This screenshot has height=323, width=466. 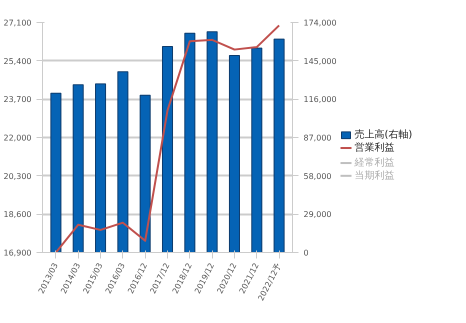 What do you see at coordinates (18, 23) in the screenshot?
I see `y-tick-label: 27,100` at bounding box center [18, 23].